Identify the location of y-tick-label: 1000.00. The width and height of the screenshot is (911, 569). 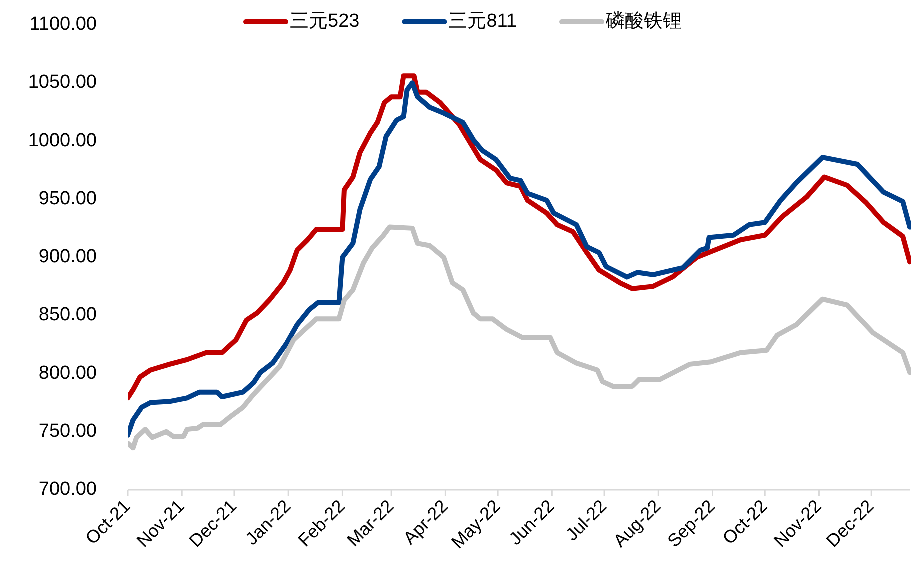
(62, 141).